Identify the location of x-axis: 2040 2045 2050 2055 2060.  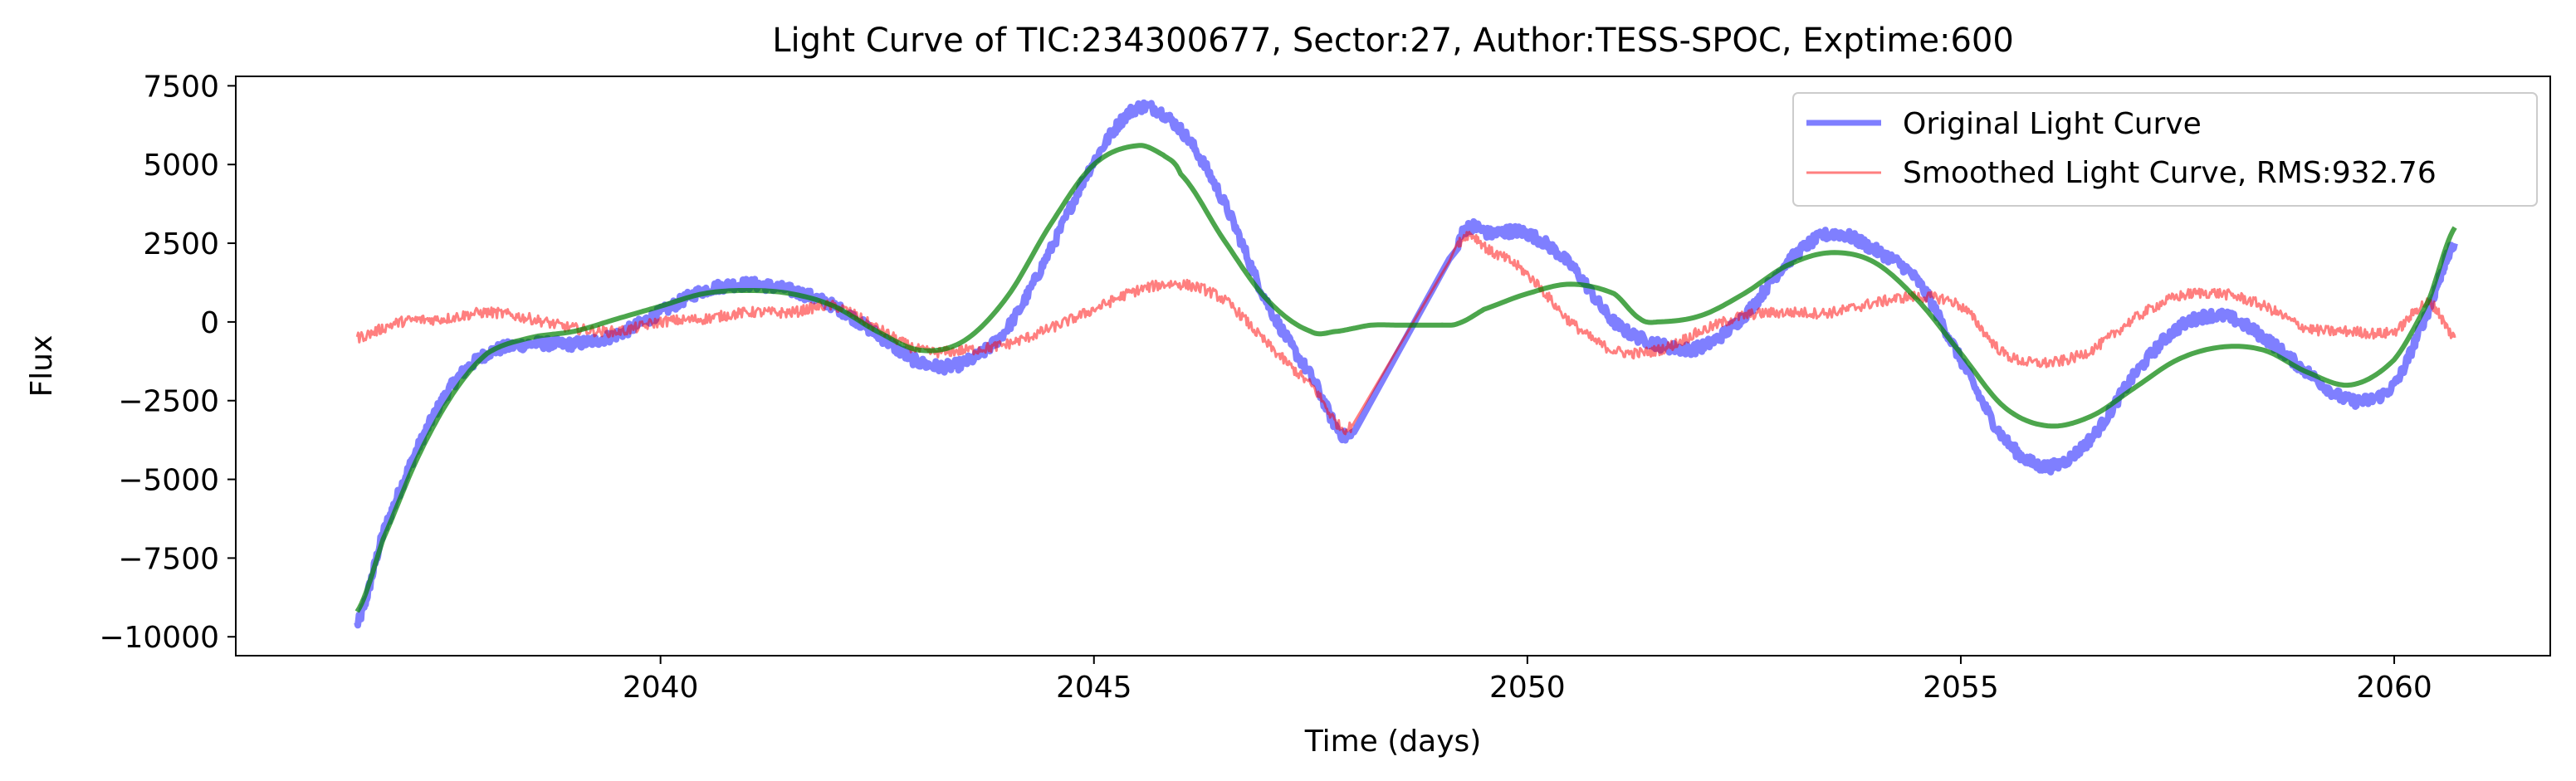
(1527, 680).